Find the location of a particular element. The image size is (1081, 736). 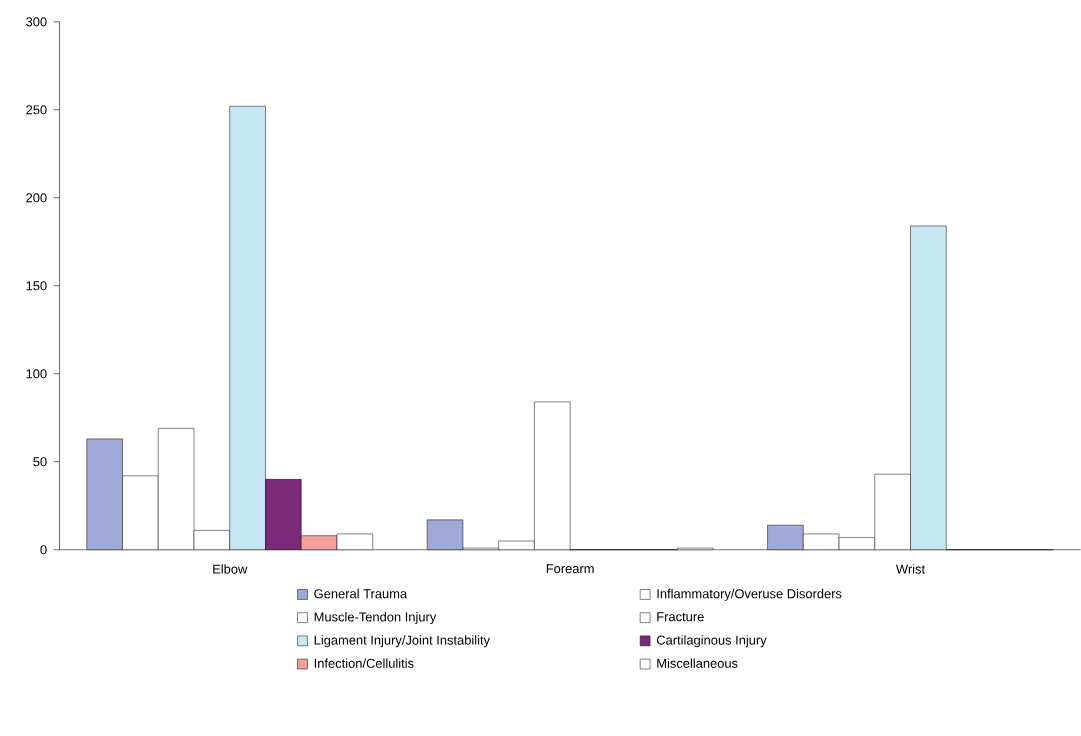

y-tick-label: 0 is located at coordinates (43, 550).